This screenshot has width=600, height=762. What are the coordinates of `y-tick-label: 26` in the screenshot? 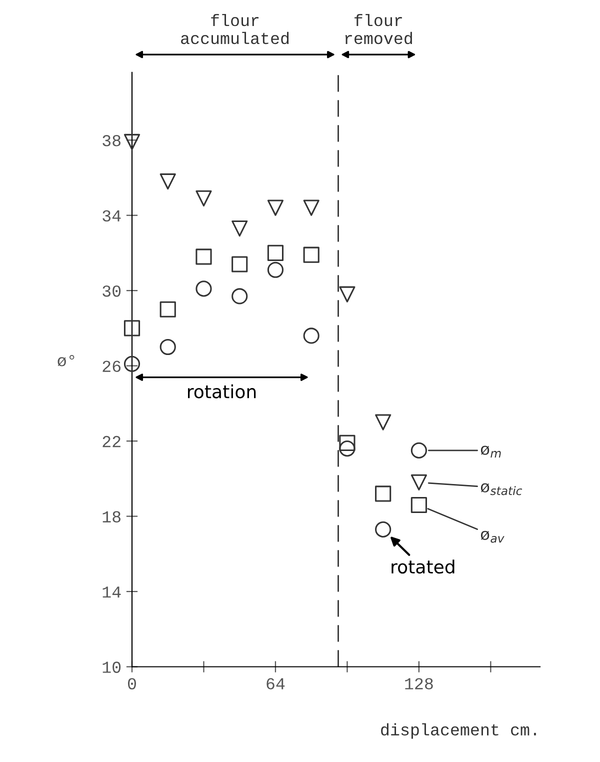 It's located at (111, 366).